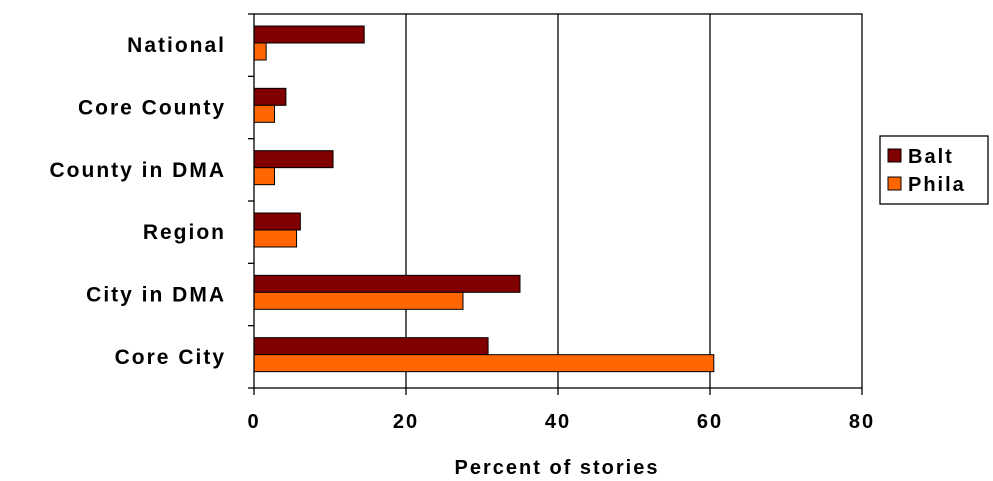 Image resolution: width=993 pixels, height=481 pixels. I want to click on x-tick-label: 80, so click(862, 422).